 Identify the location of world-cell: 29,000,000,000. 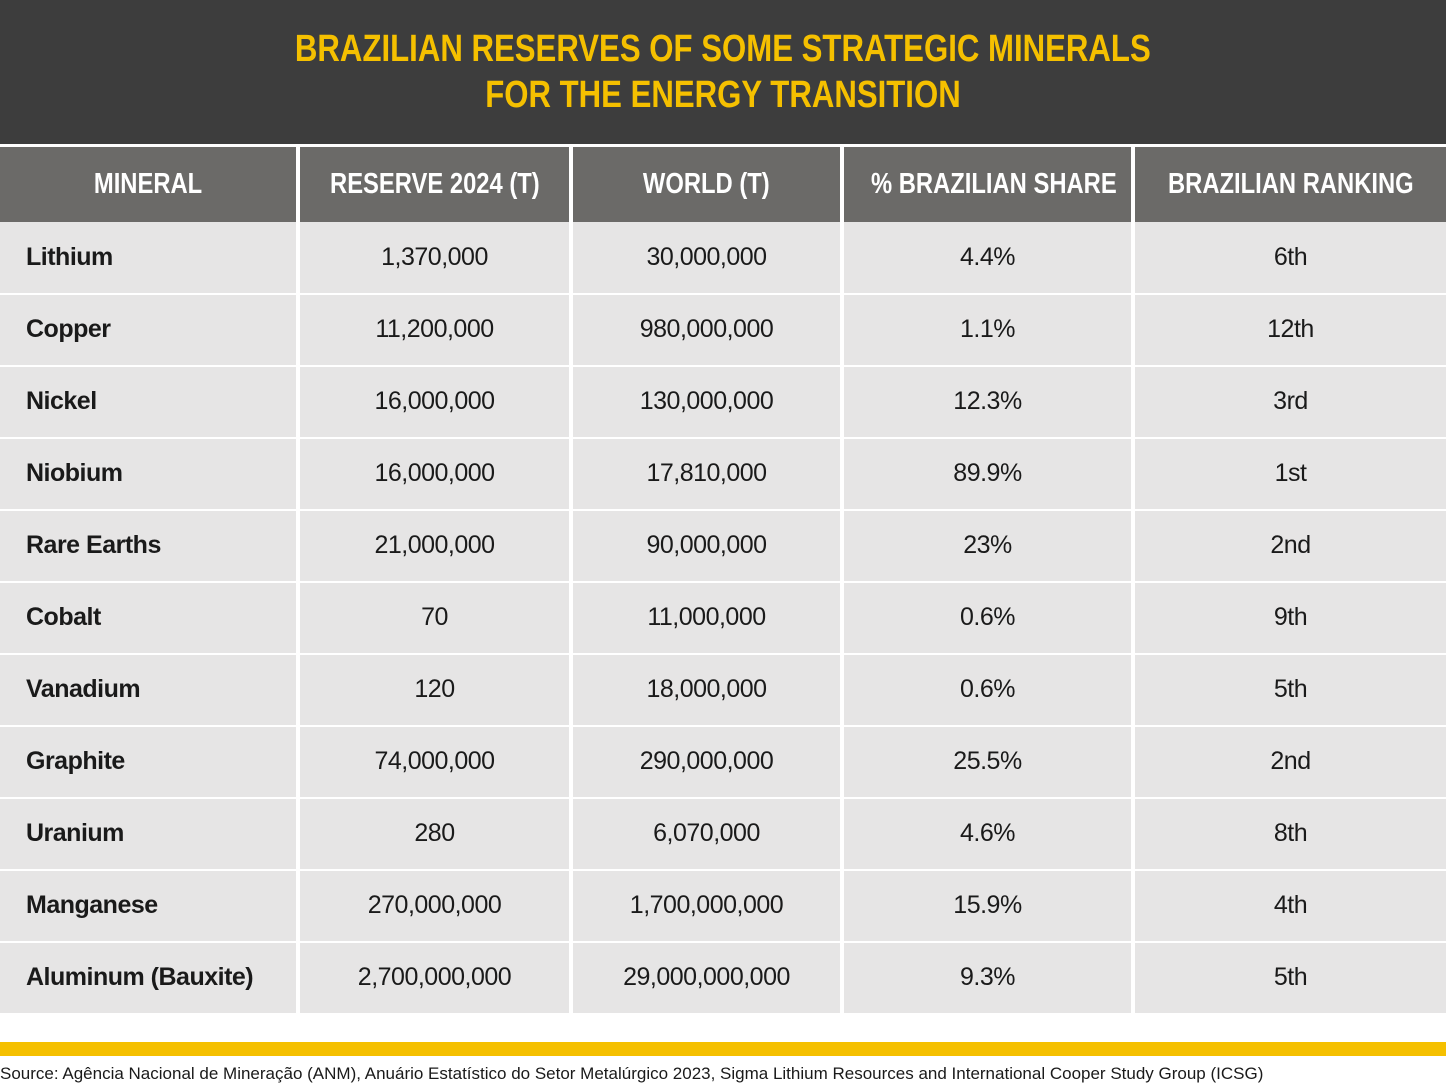
(707, 978).